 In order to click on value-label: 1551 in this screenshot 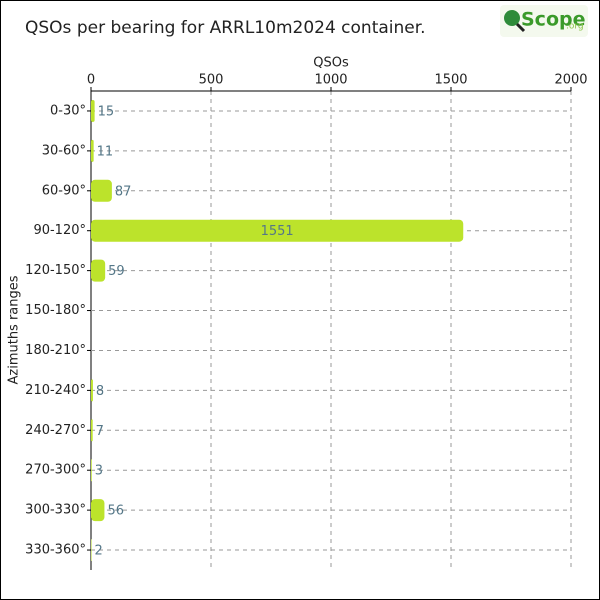, I will do `click(277, 231)`.